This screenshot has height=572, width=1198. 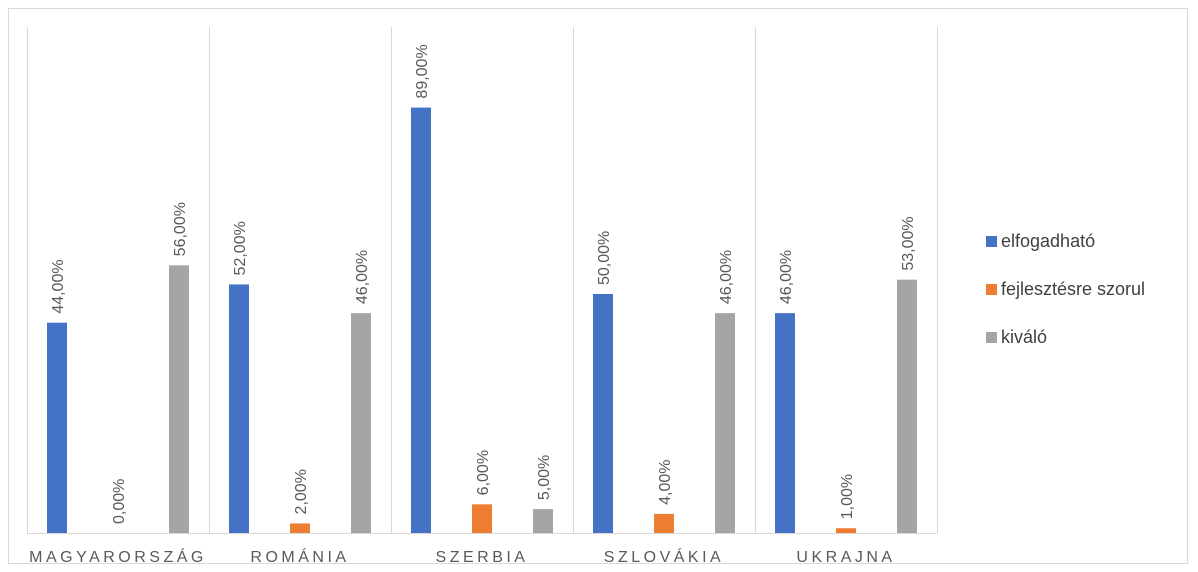 I want to click on category-label: SZERBIA, so click(x=482, y=557).